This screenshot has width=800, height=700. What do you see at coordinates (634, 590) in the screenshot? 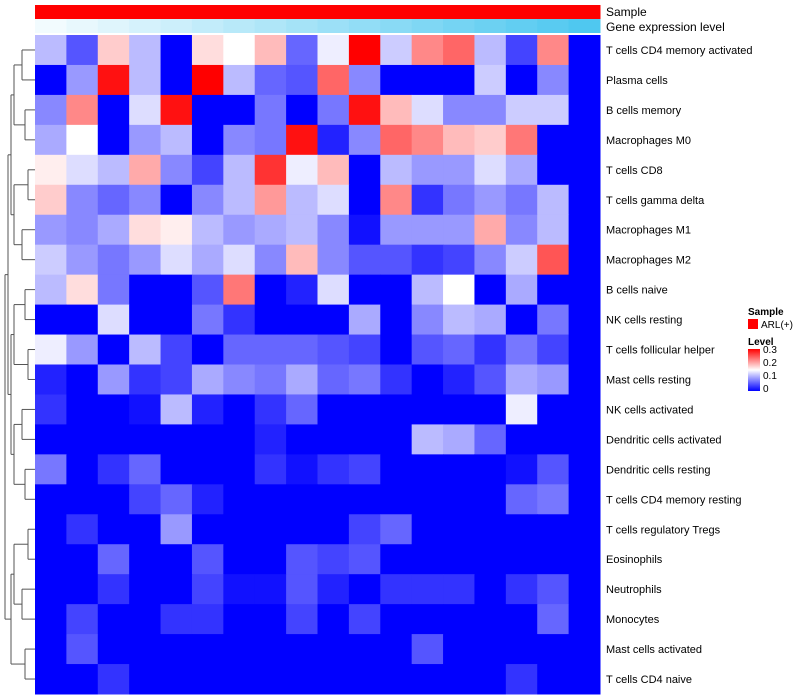
I see `row-label: Neutrophils` at bounding box center [634, 590].